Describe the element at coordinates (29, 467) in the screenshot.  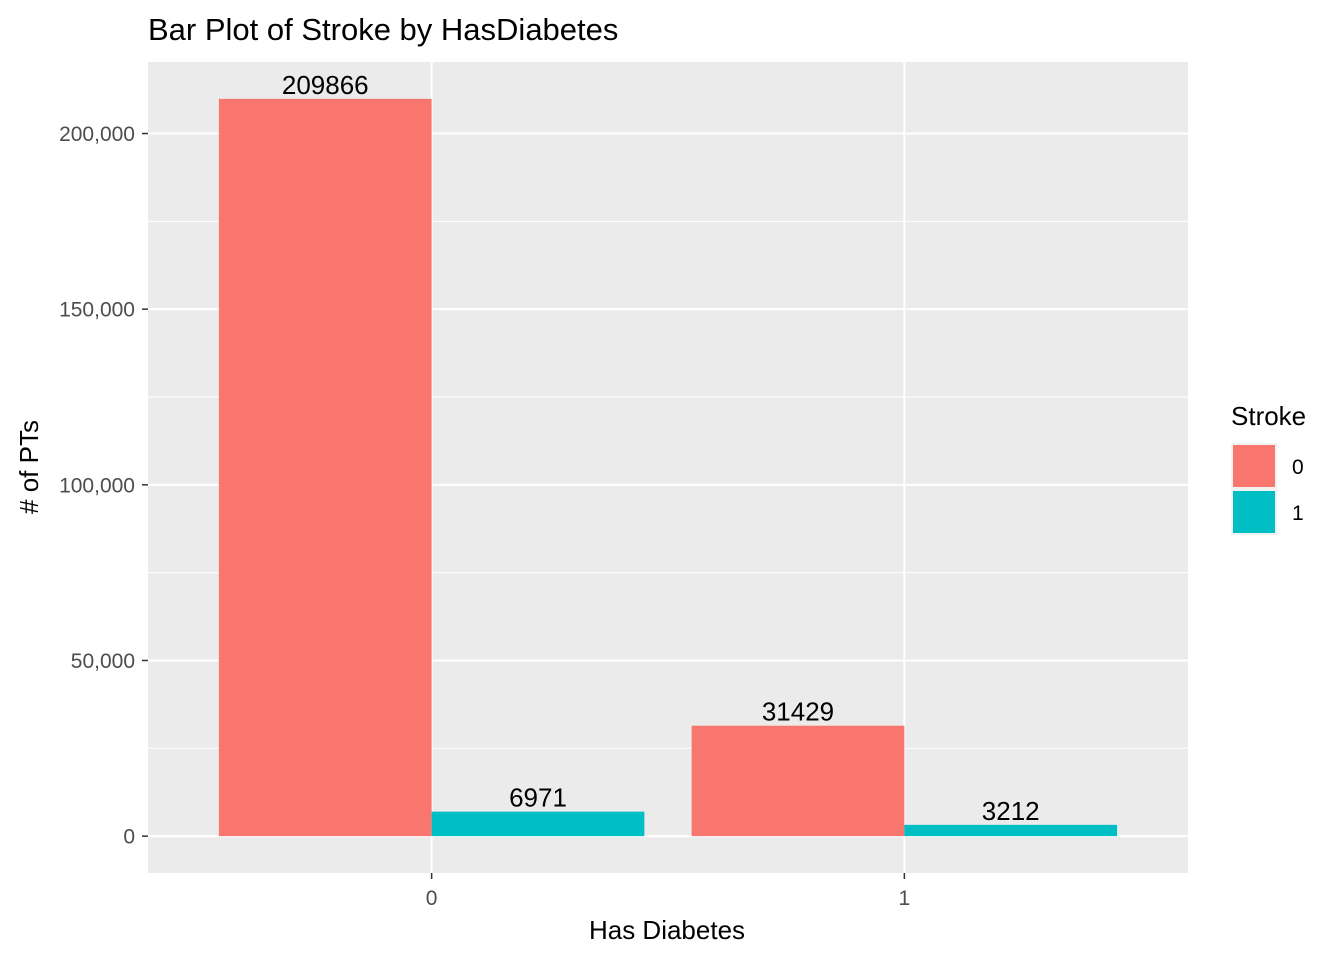
I see `y-axis-title: # of PTs` at that location.